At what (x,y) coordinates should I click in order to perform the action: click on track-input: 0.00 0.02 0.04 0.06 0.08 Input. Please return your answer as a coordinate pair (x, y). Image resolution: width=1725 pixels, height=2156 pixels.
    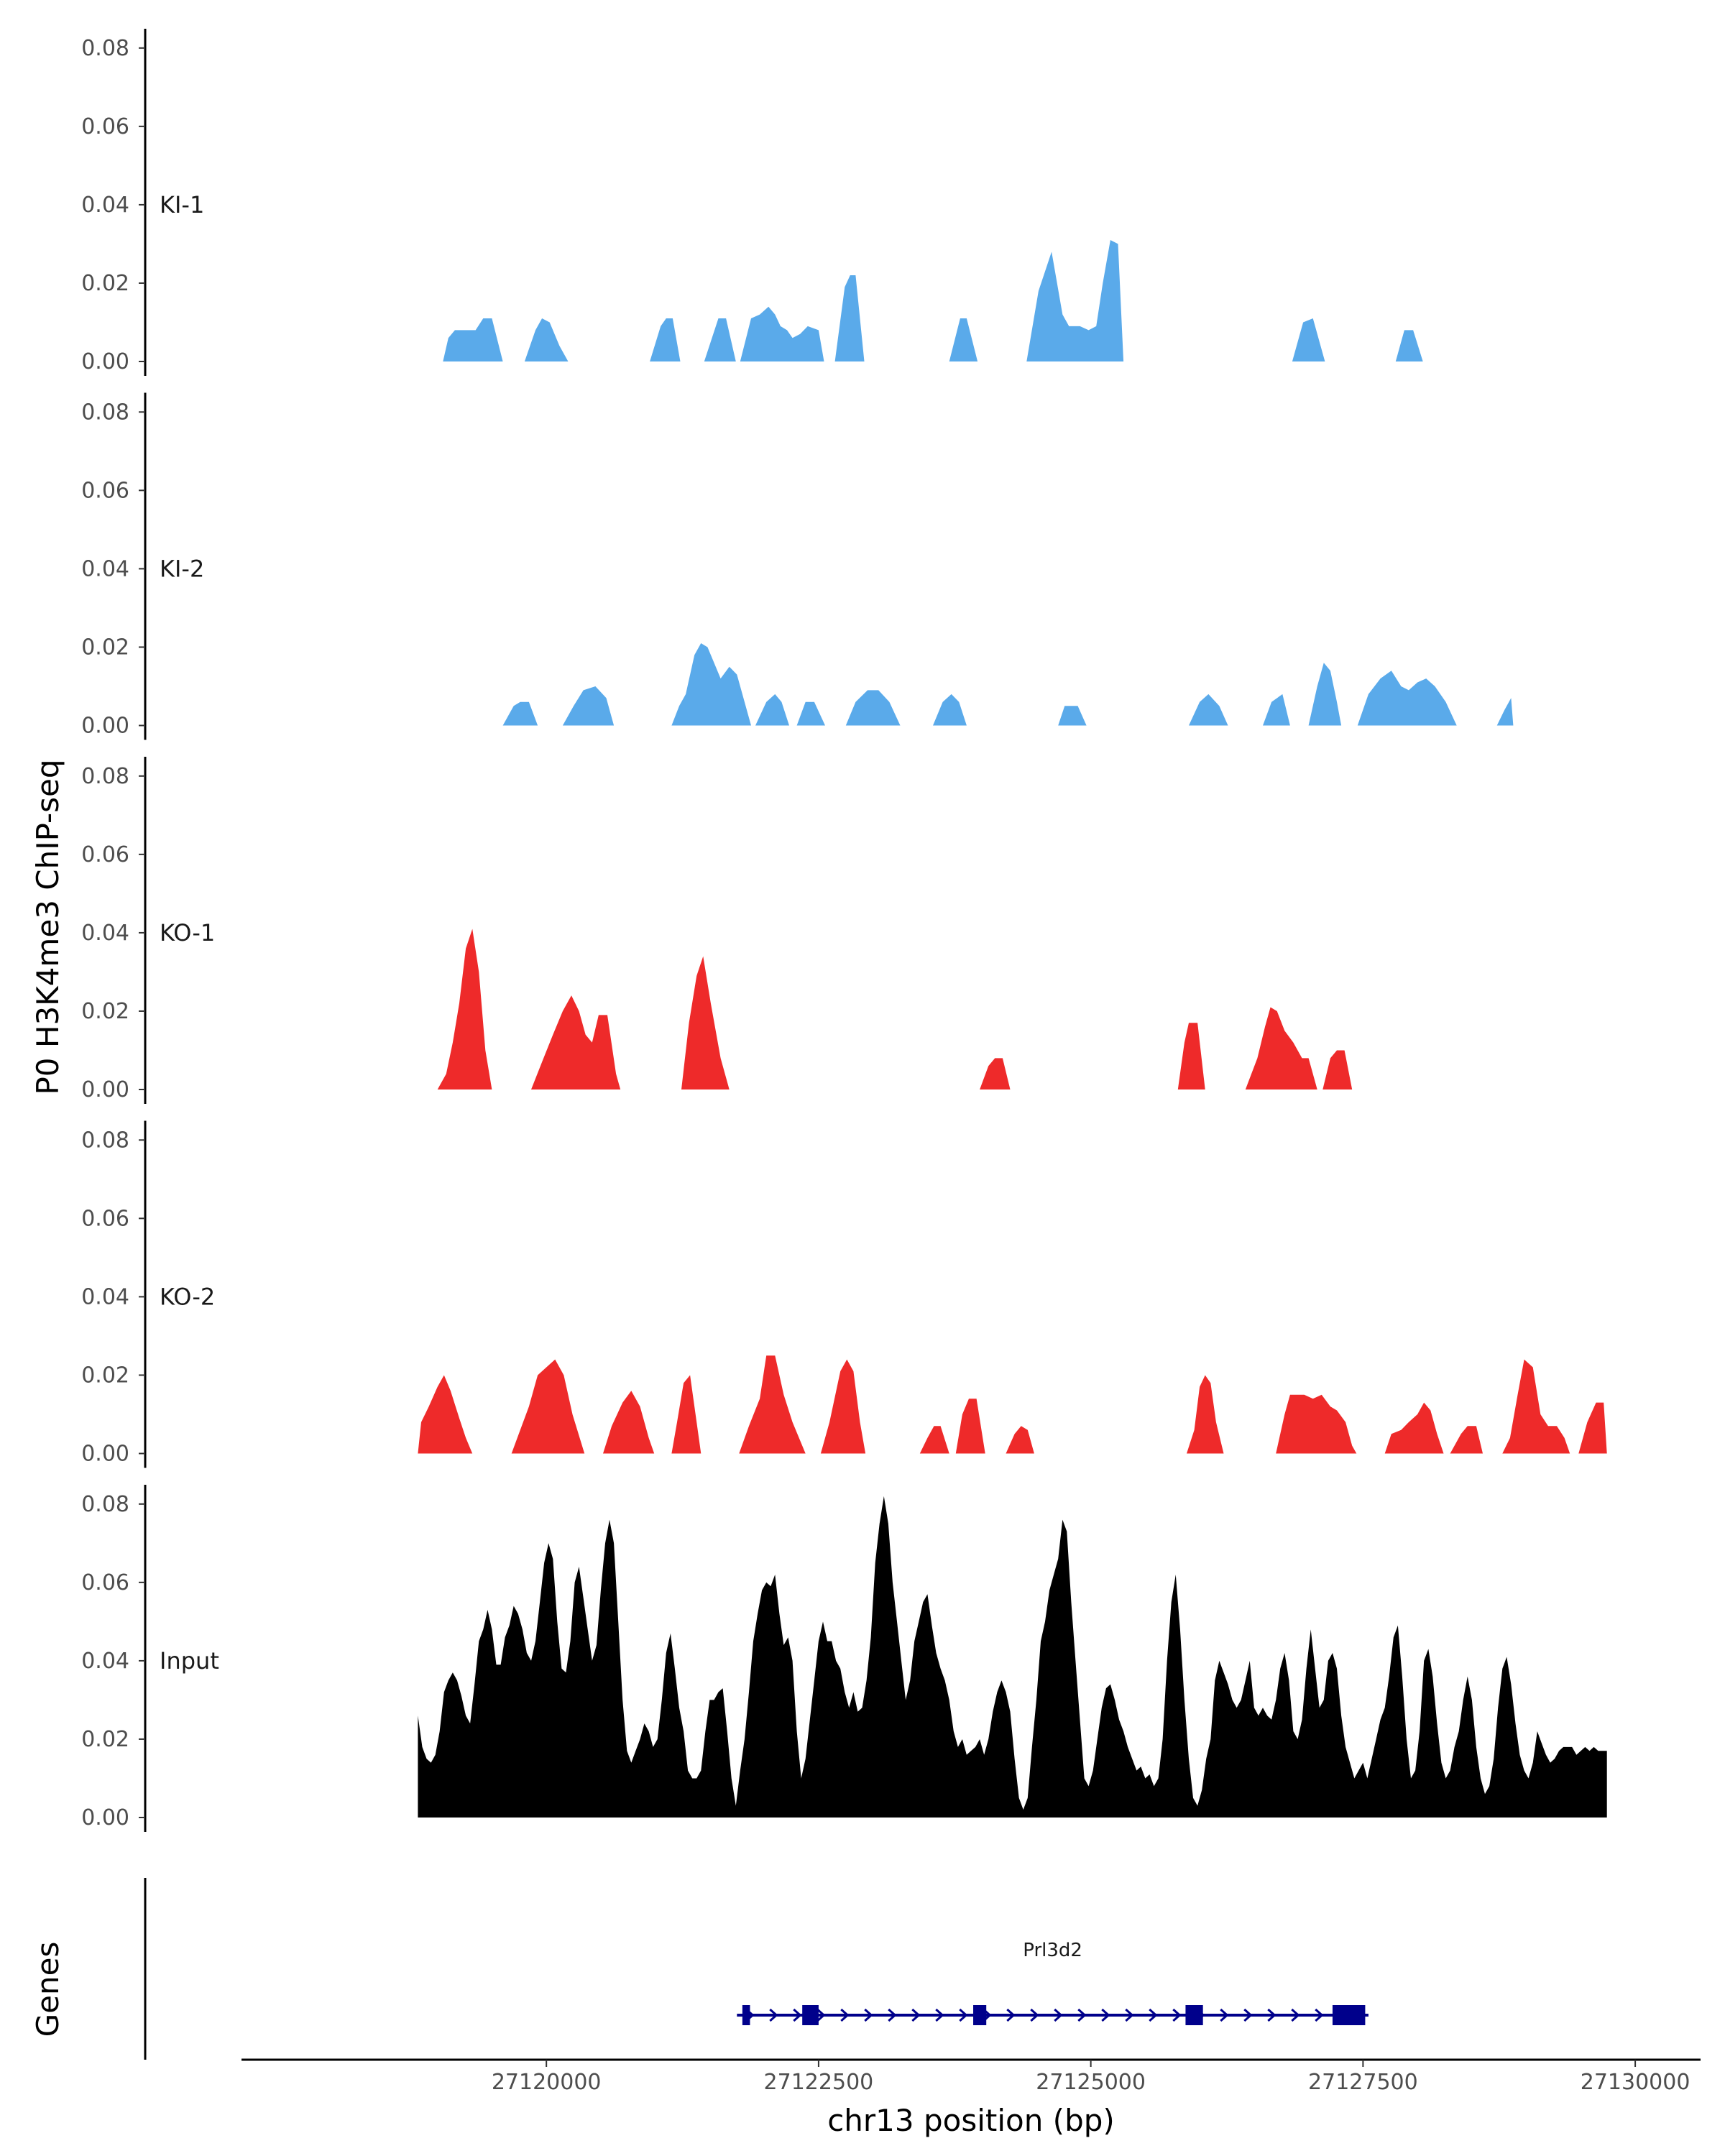
    Looking at the image, I should click on (844, 1658).